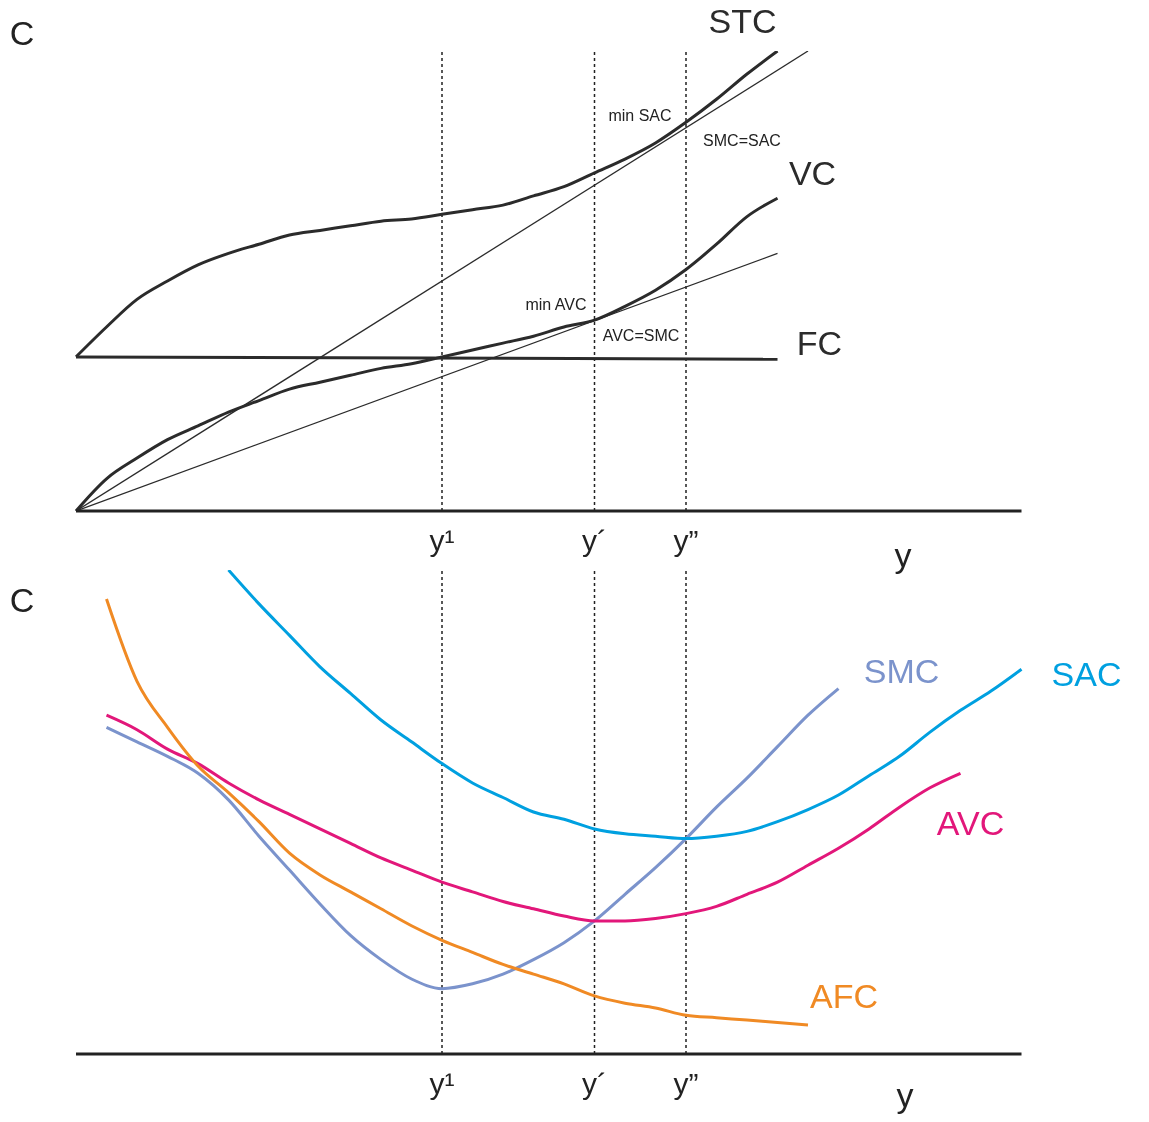  Describe the element at coordinates (819, 343) in the screenshot. I see `series-label: FC` at that location.